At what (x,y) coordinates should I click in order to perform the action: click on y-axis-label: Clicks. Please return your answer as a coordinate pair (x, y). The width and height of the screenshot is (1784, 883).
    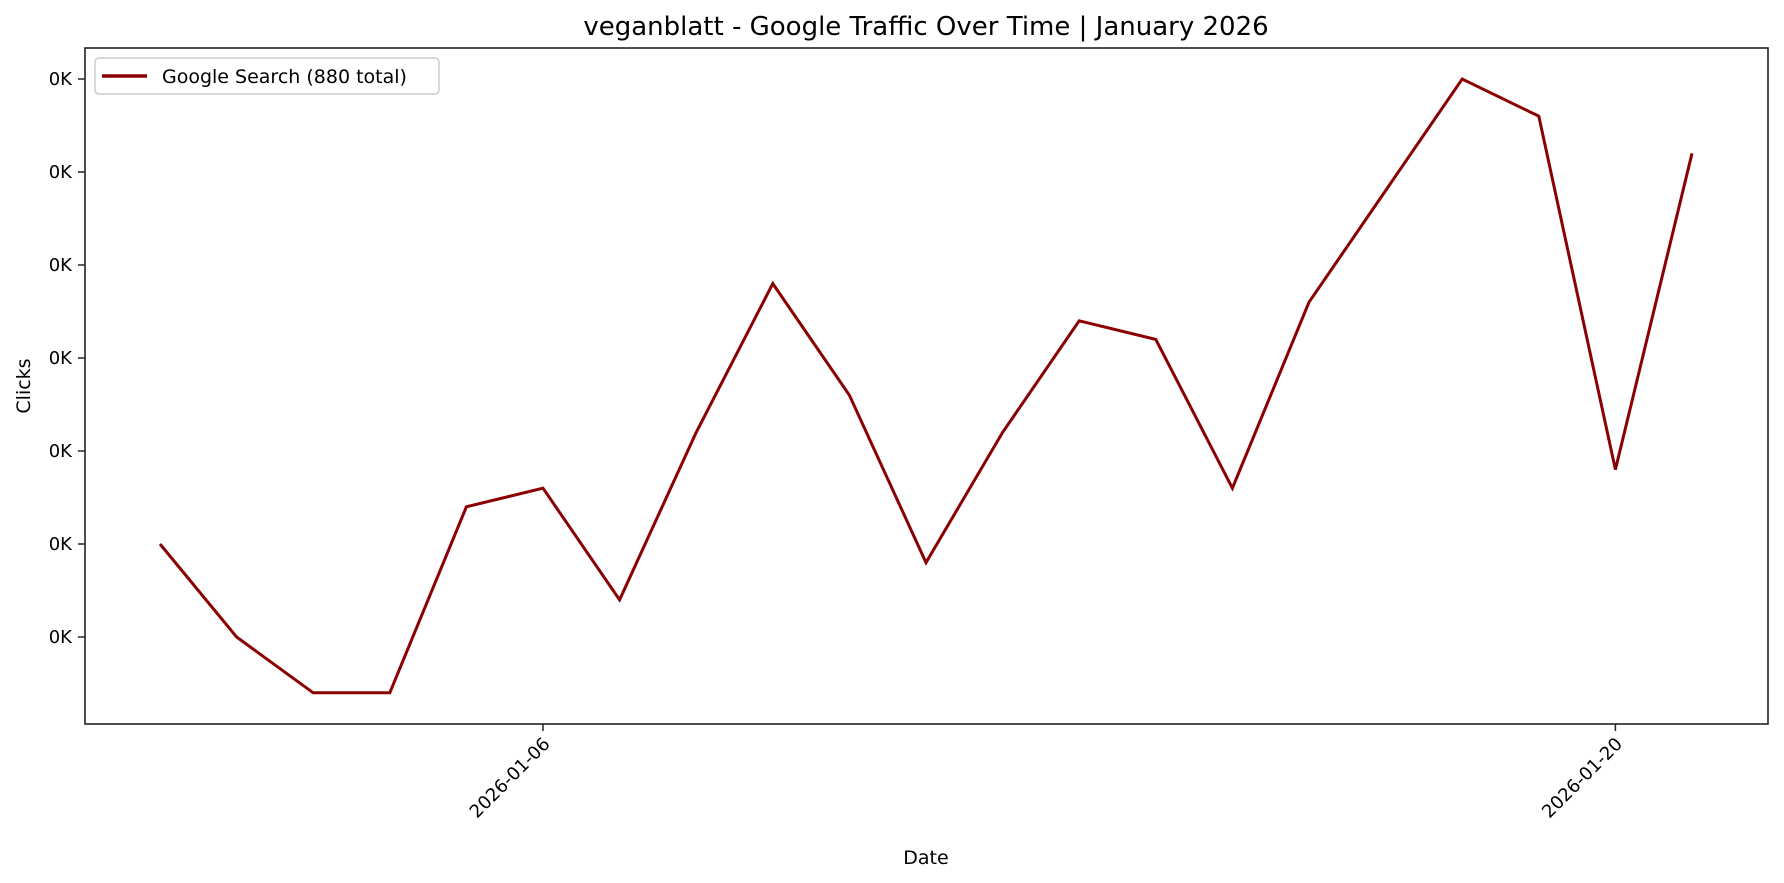
    Looking at the image, I should click on (24, 385).